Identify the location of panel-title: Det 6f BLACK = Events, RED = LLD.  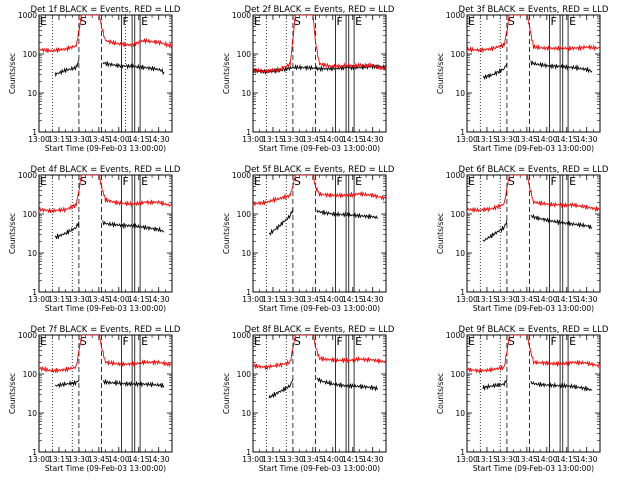
(534, 170).